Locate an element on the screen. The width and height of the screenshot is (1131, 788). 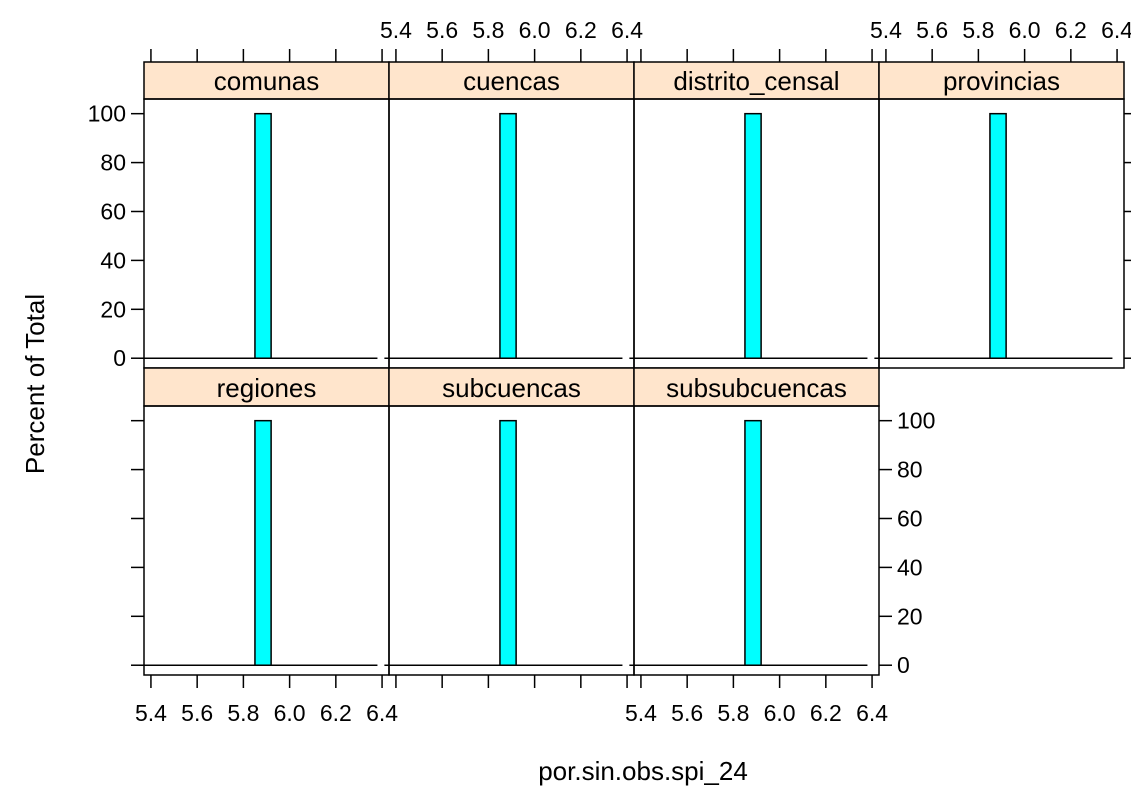
x-tick-label-bottom-col2-0: 5.4 is located at coordinates (641, 713).